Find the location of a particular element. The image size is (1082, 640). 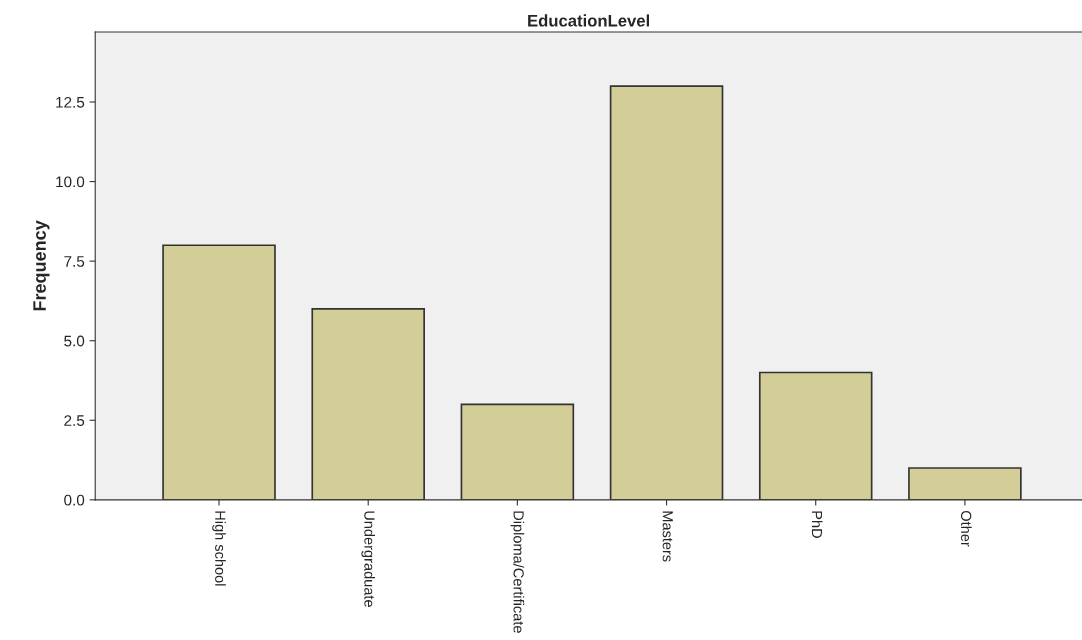

x-tick-label: Masters is located at coordinates (667, 536).